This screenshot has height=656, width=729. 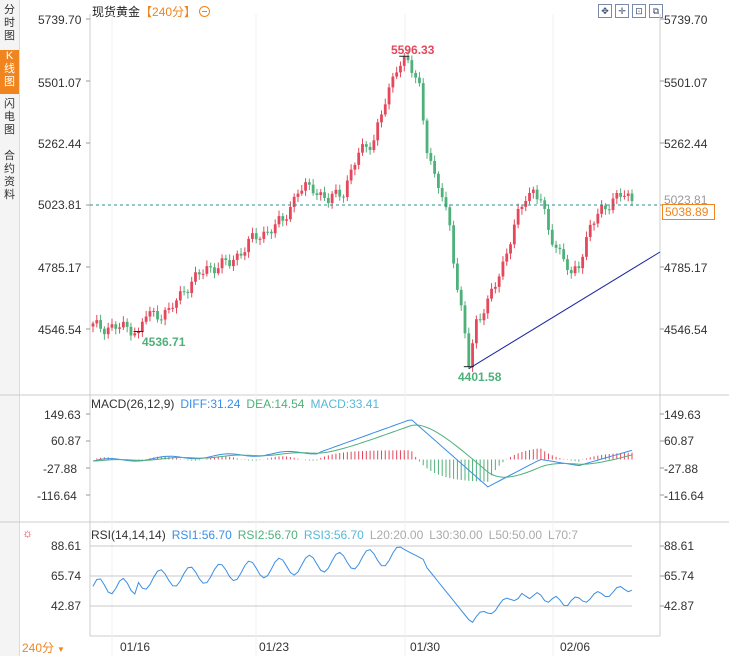 I want to click on fullscreen-icon: ⧉, so click(x=656, y=11).